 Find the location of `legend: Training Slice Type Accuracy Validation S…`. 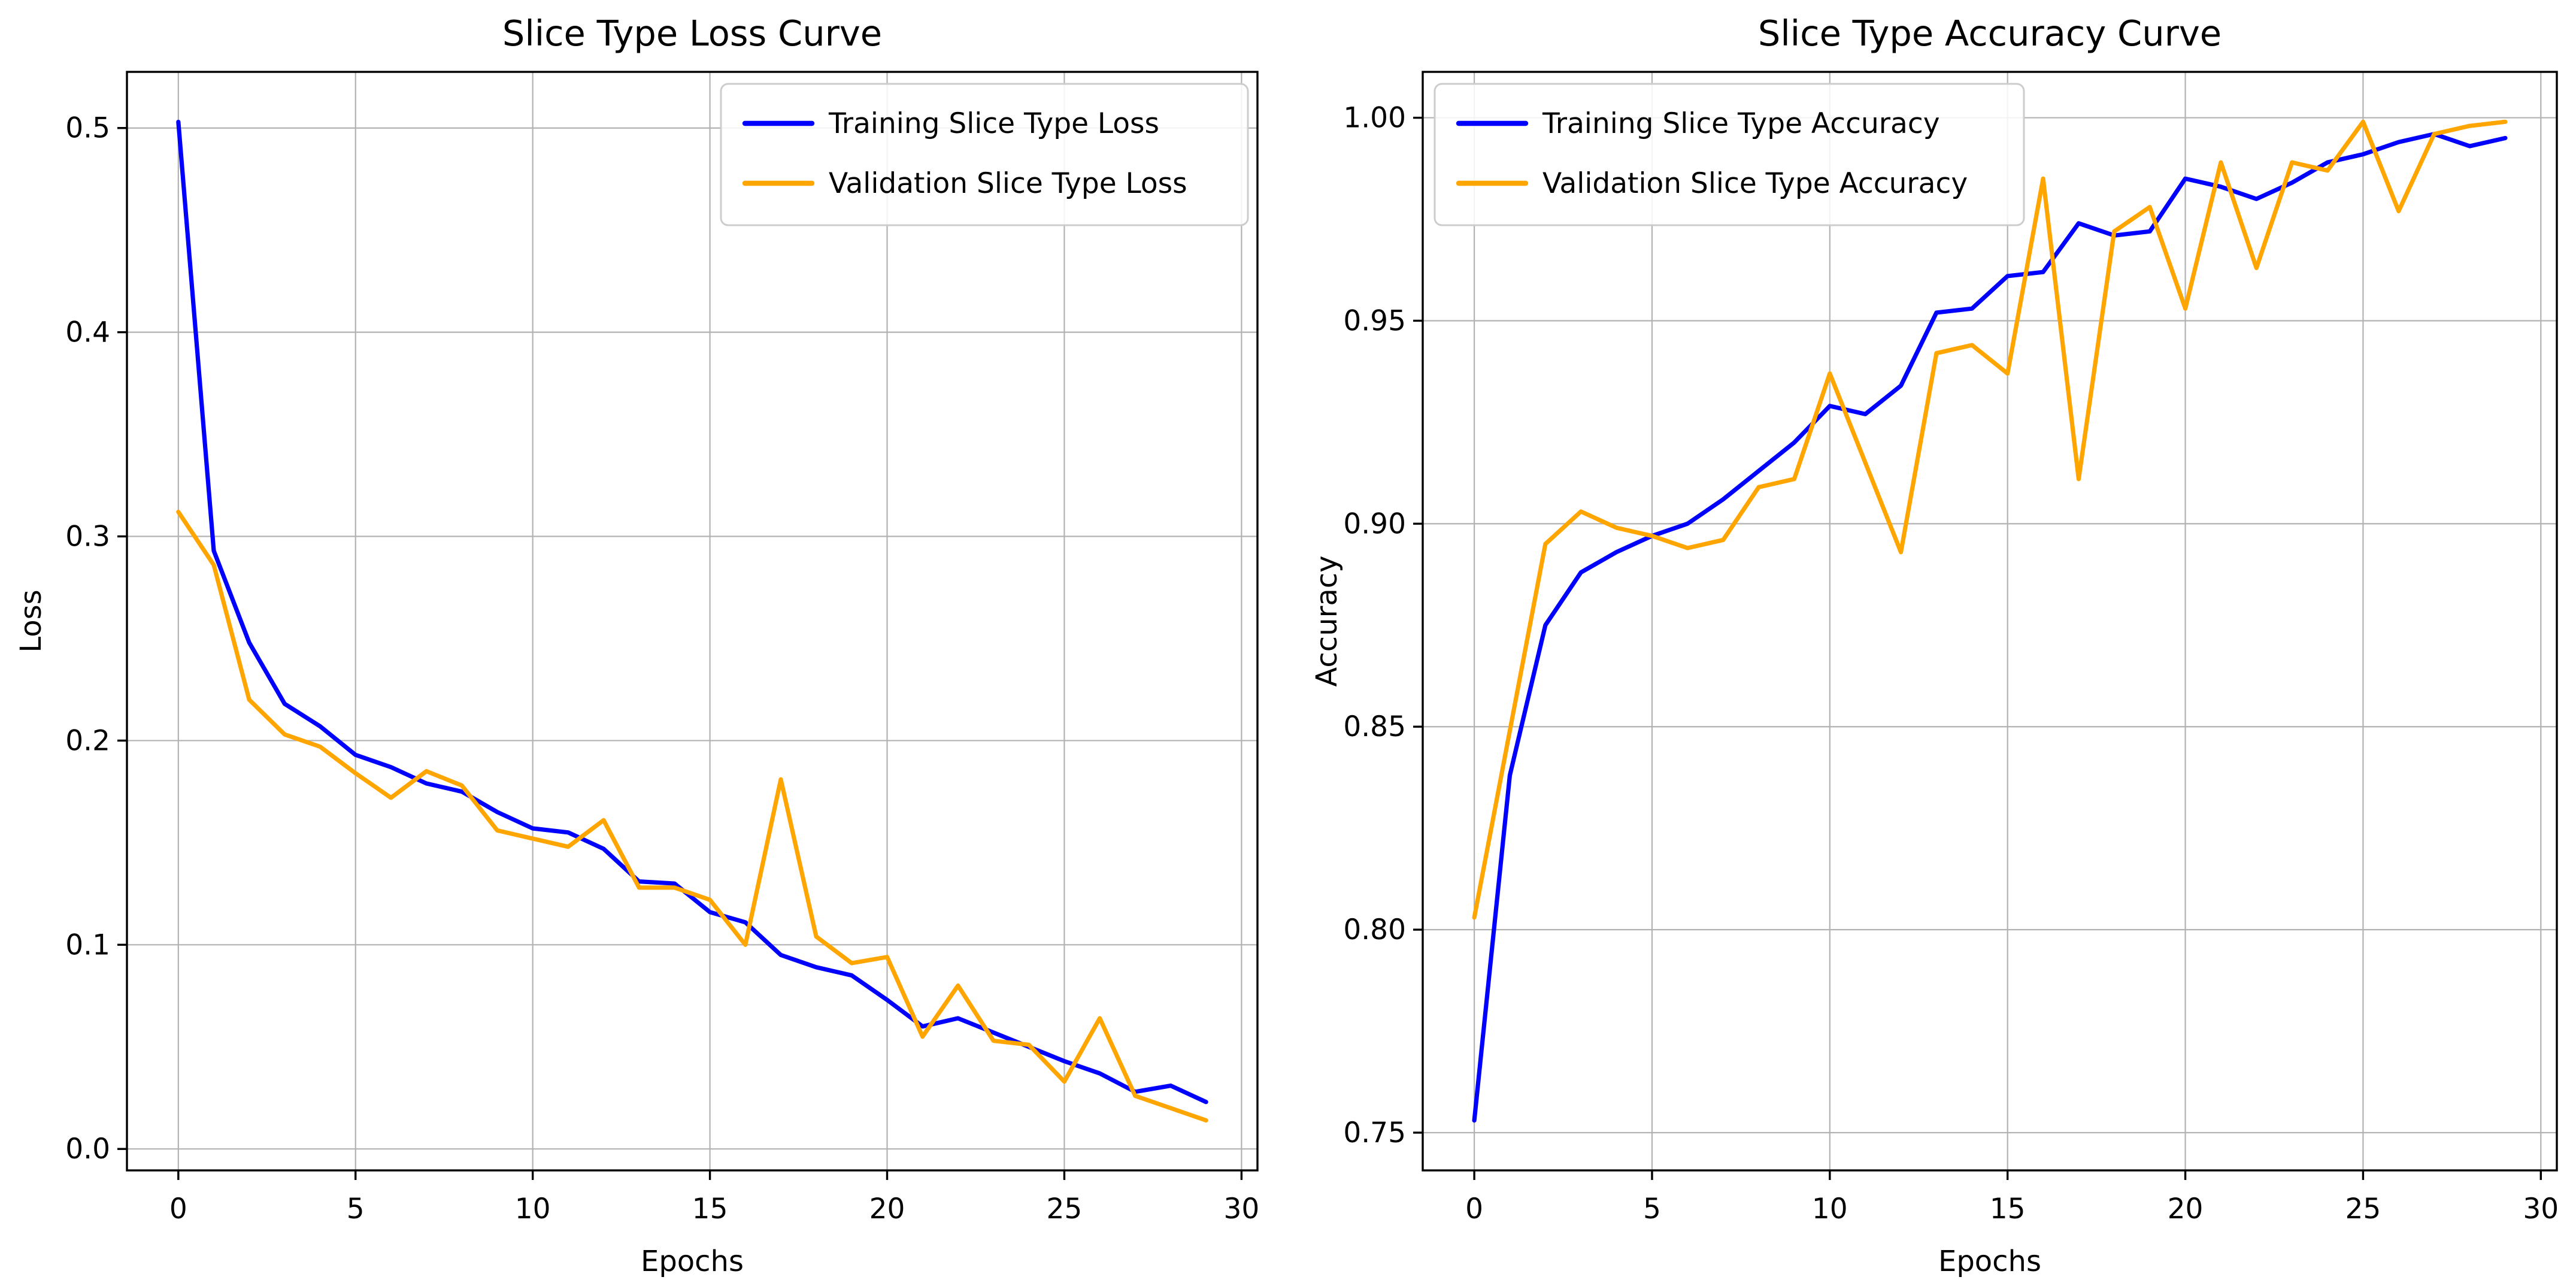

legend: Training Slice Type Accuracy Validation S… is located at coordinates (1729, 154).